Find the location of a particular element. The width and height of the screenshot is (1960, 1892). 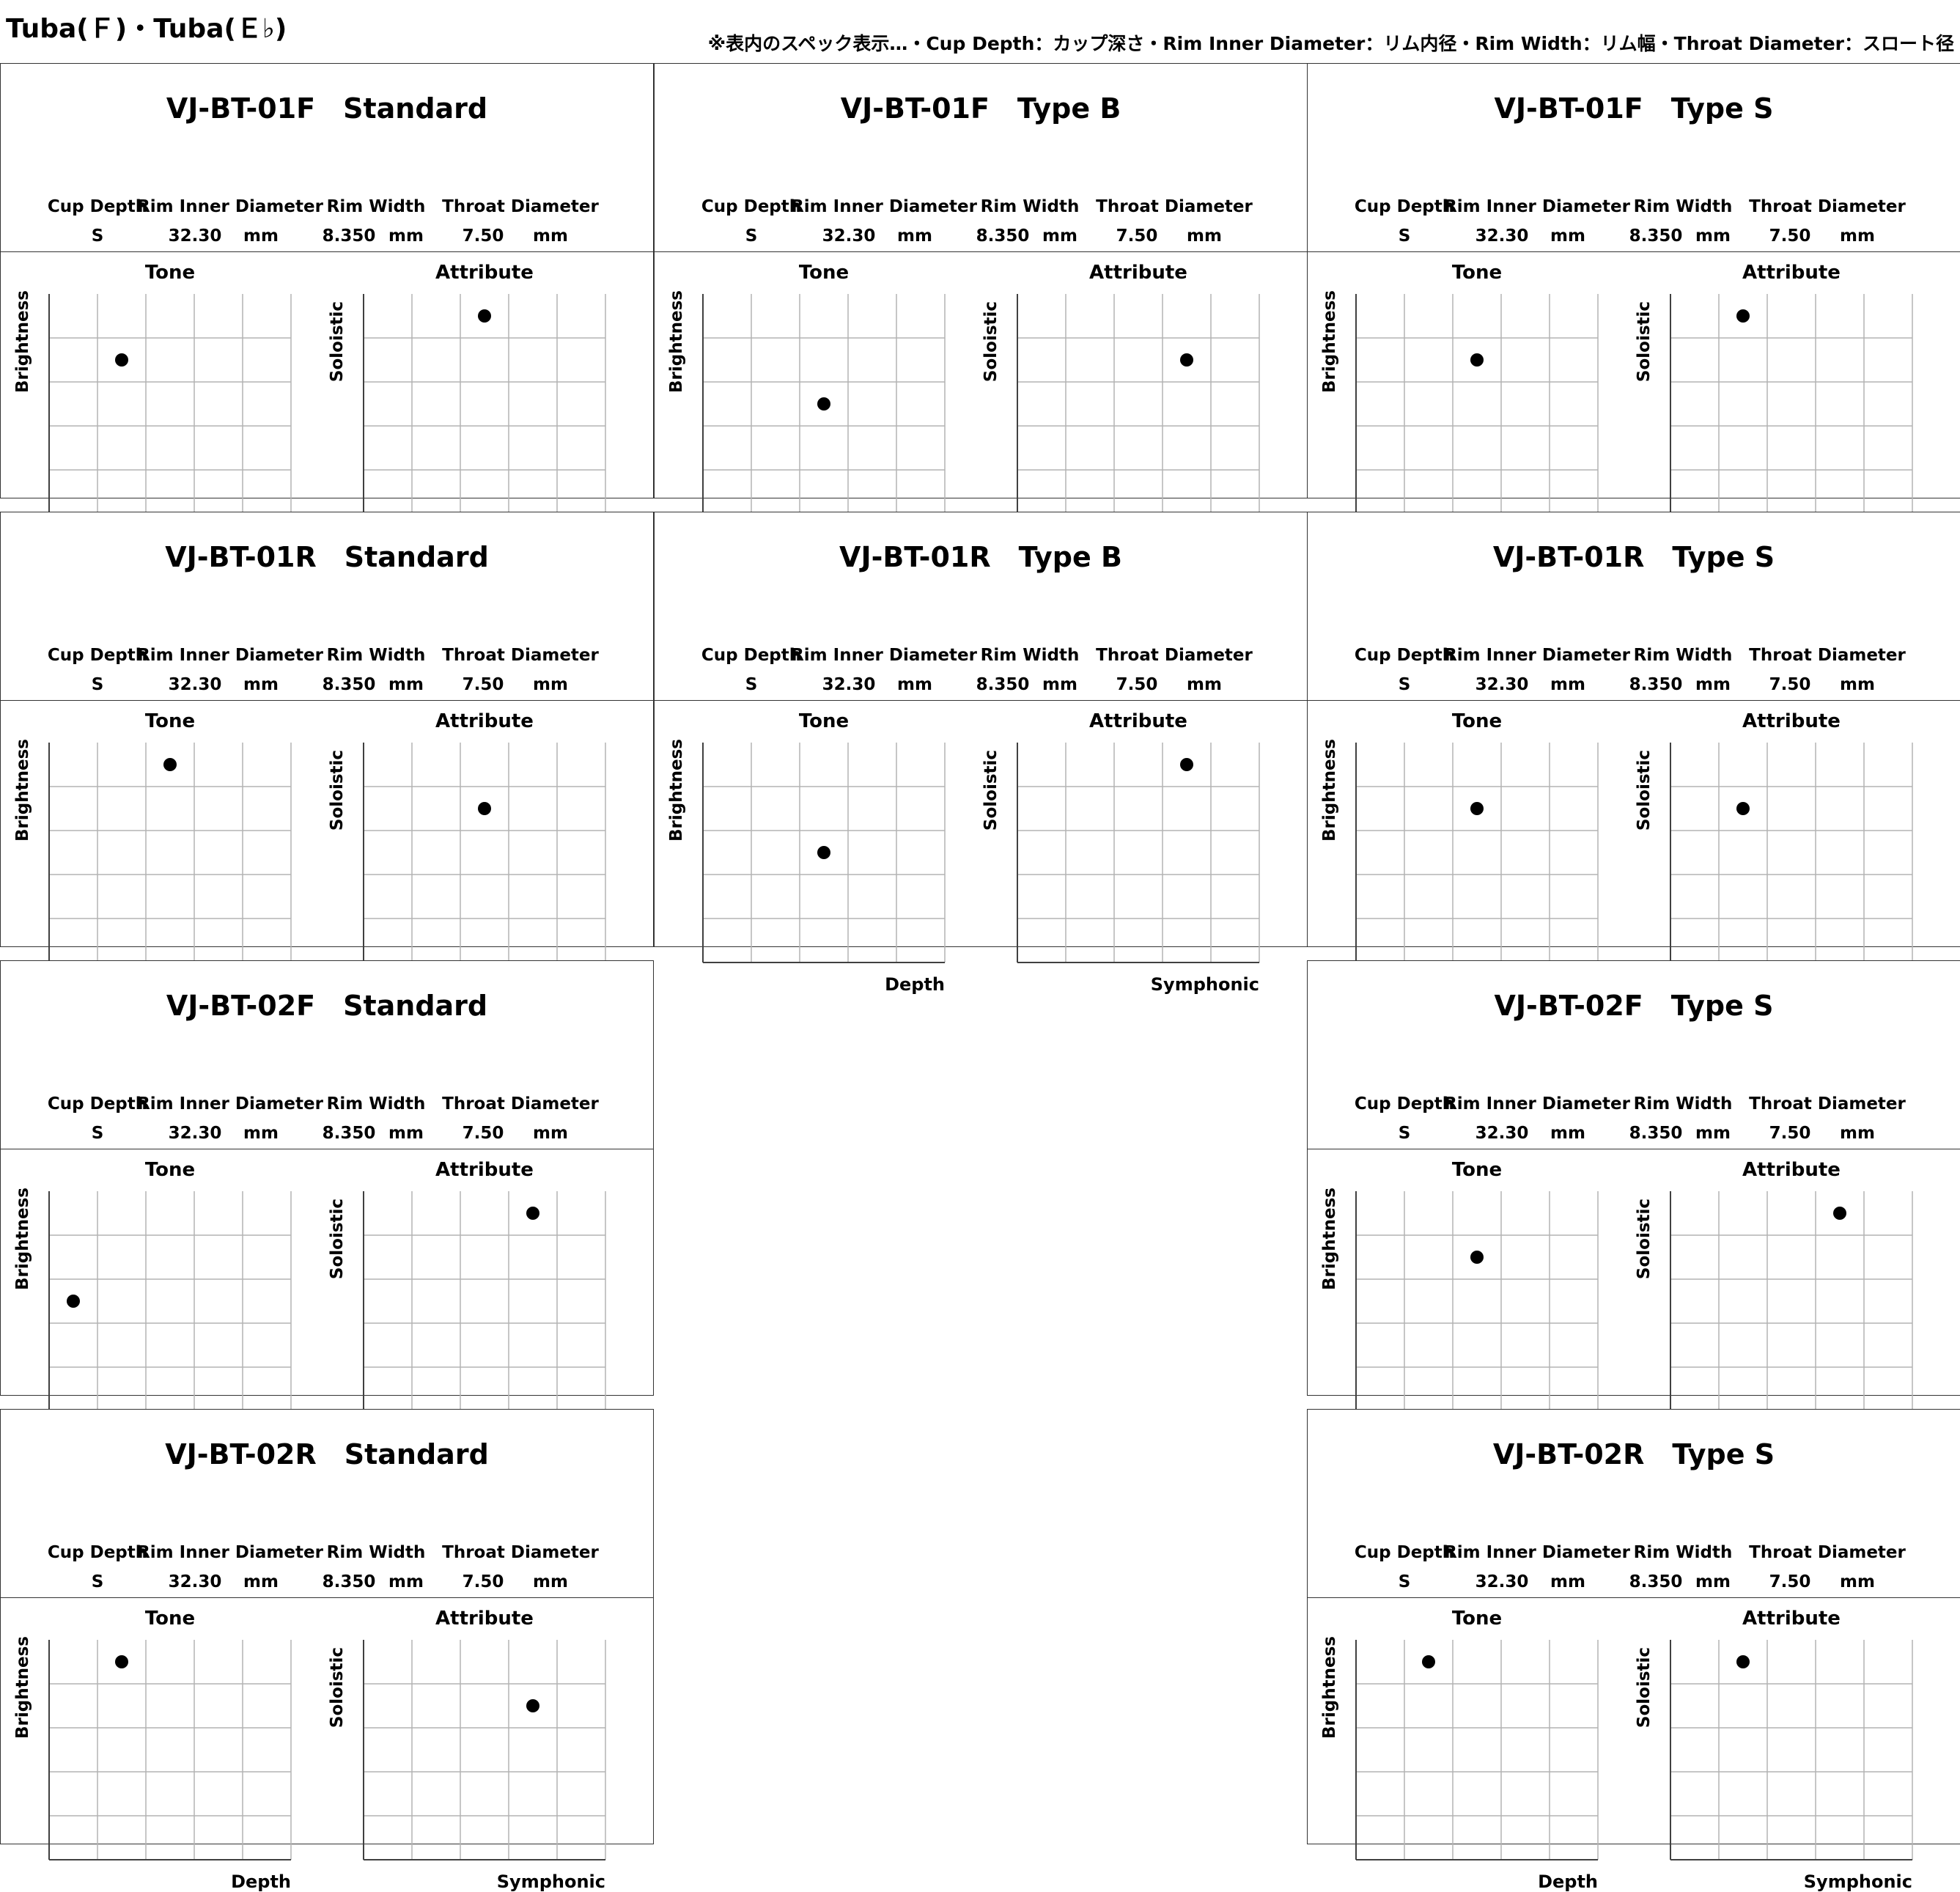

x-axis-label: Symphonic is located at coordinates (1857, 1881).